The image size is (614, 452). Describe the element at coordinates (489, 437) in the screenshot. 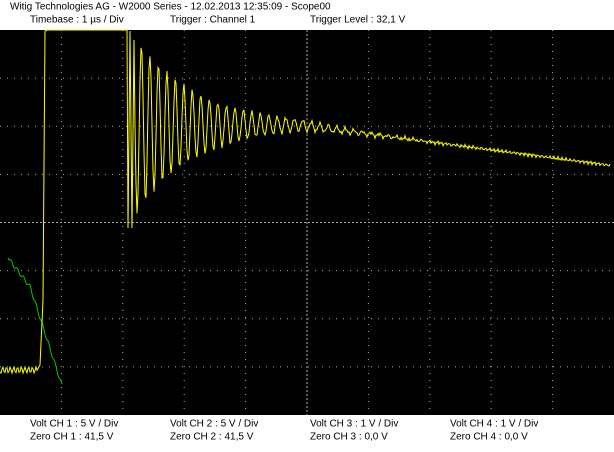

I see `zero-label: Zero CH 4 : 0,0 V` at that location.